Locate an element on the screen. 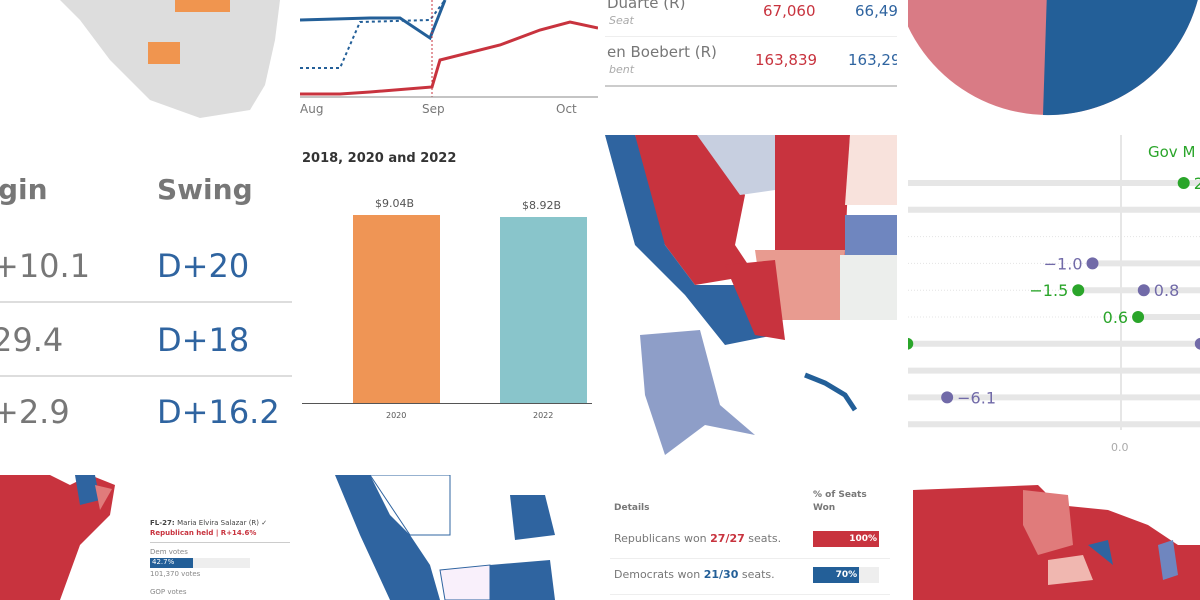  dot-label-purple: −1.0 is located at coordinates (1063, 263).